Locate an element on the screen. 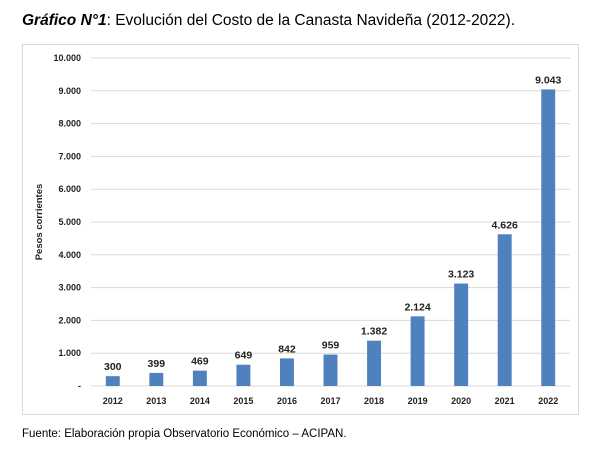 The width and height of the screenshot is (601, 473). y-tick-label: 1.000 is located at coordinates (69, 353).